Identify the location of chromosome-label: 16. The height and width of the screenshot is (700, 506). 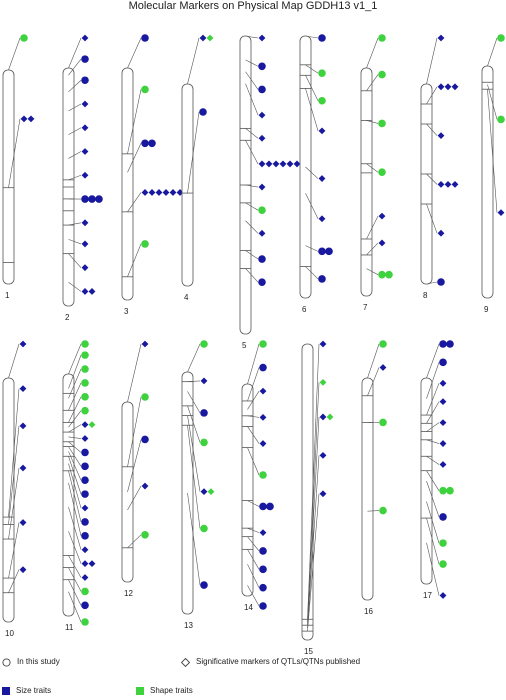
(368, 611).